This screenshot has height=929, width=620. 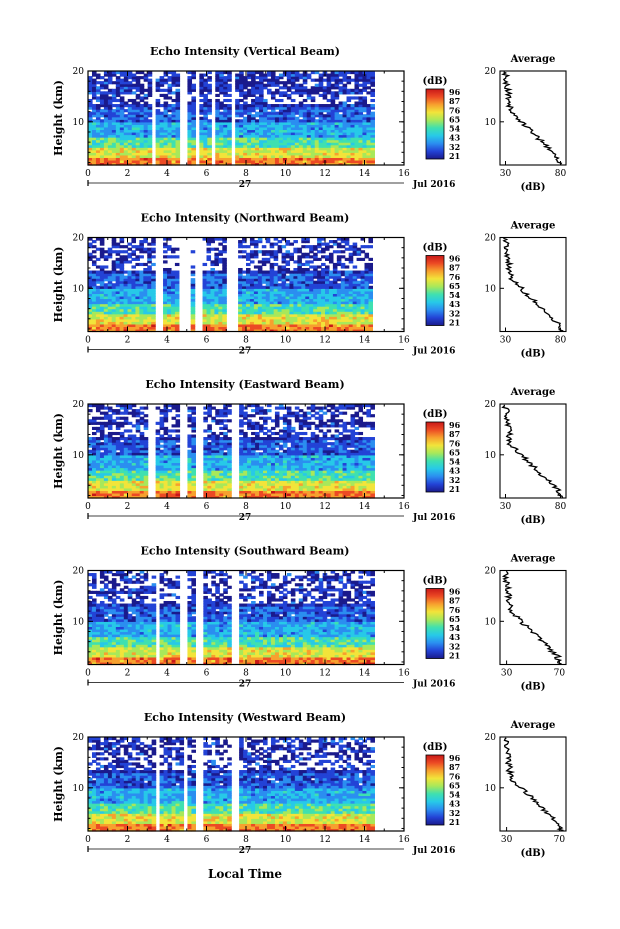 I want to click on x-tick-label: 6, so click(x=207, y=341).